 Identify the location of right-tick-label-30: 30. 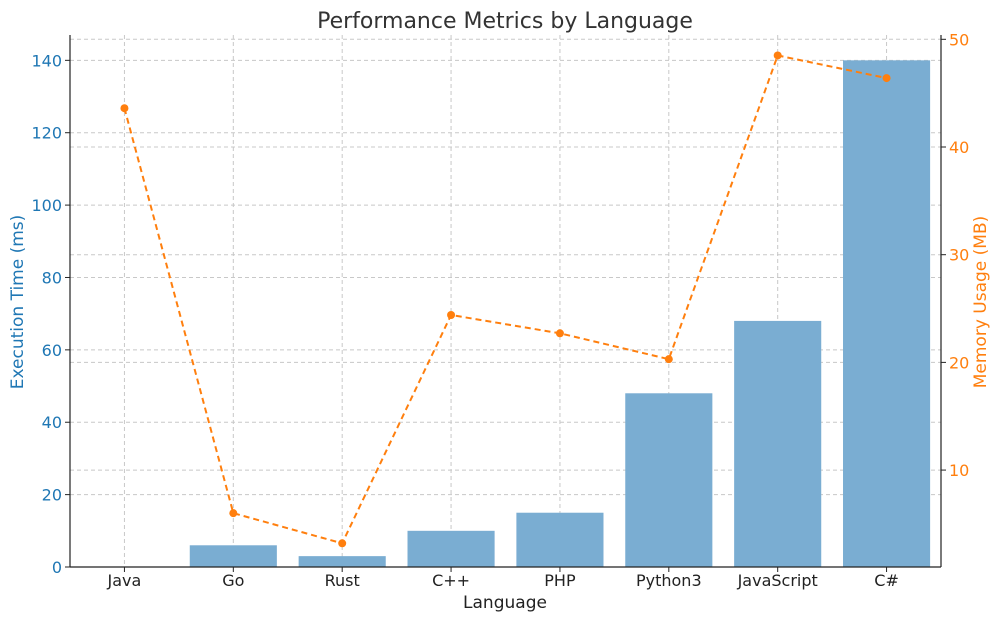
(959, 255).